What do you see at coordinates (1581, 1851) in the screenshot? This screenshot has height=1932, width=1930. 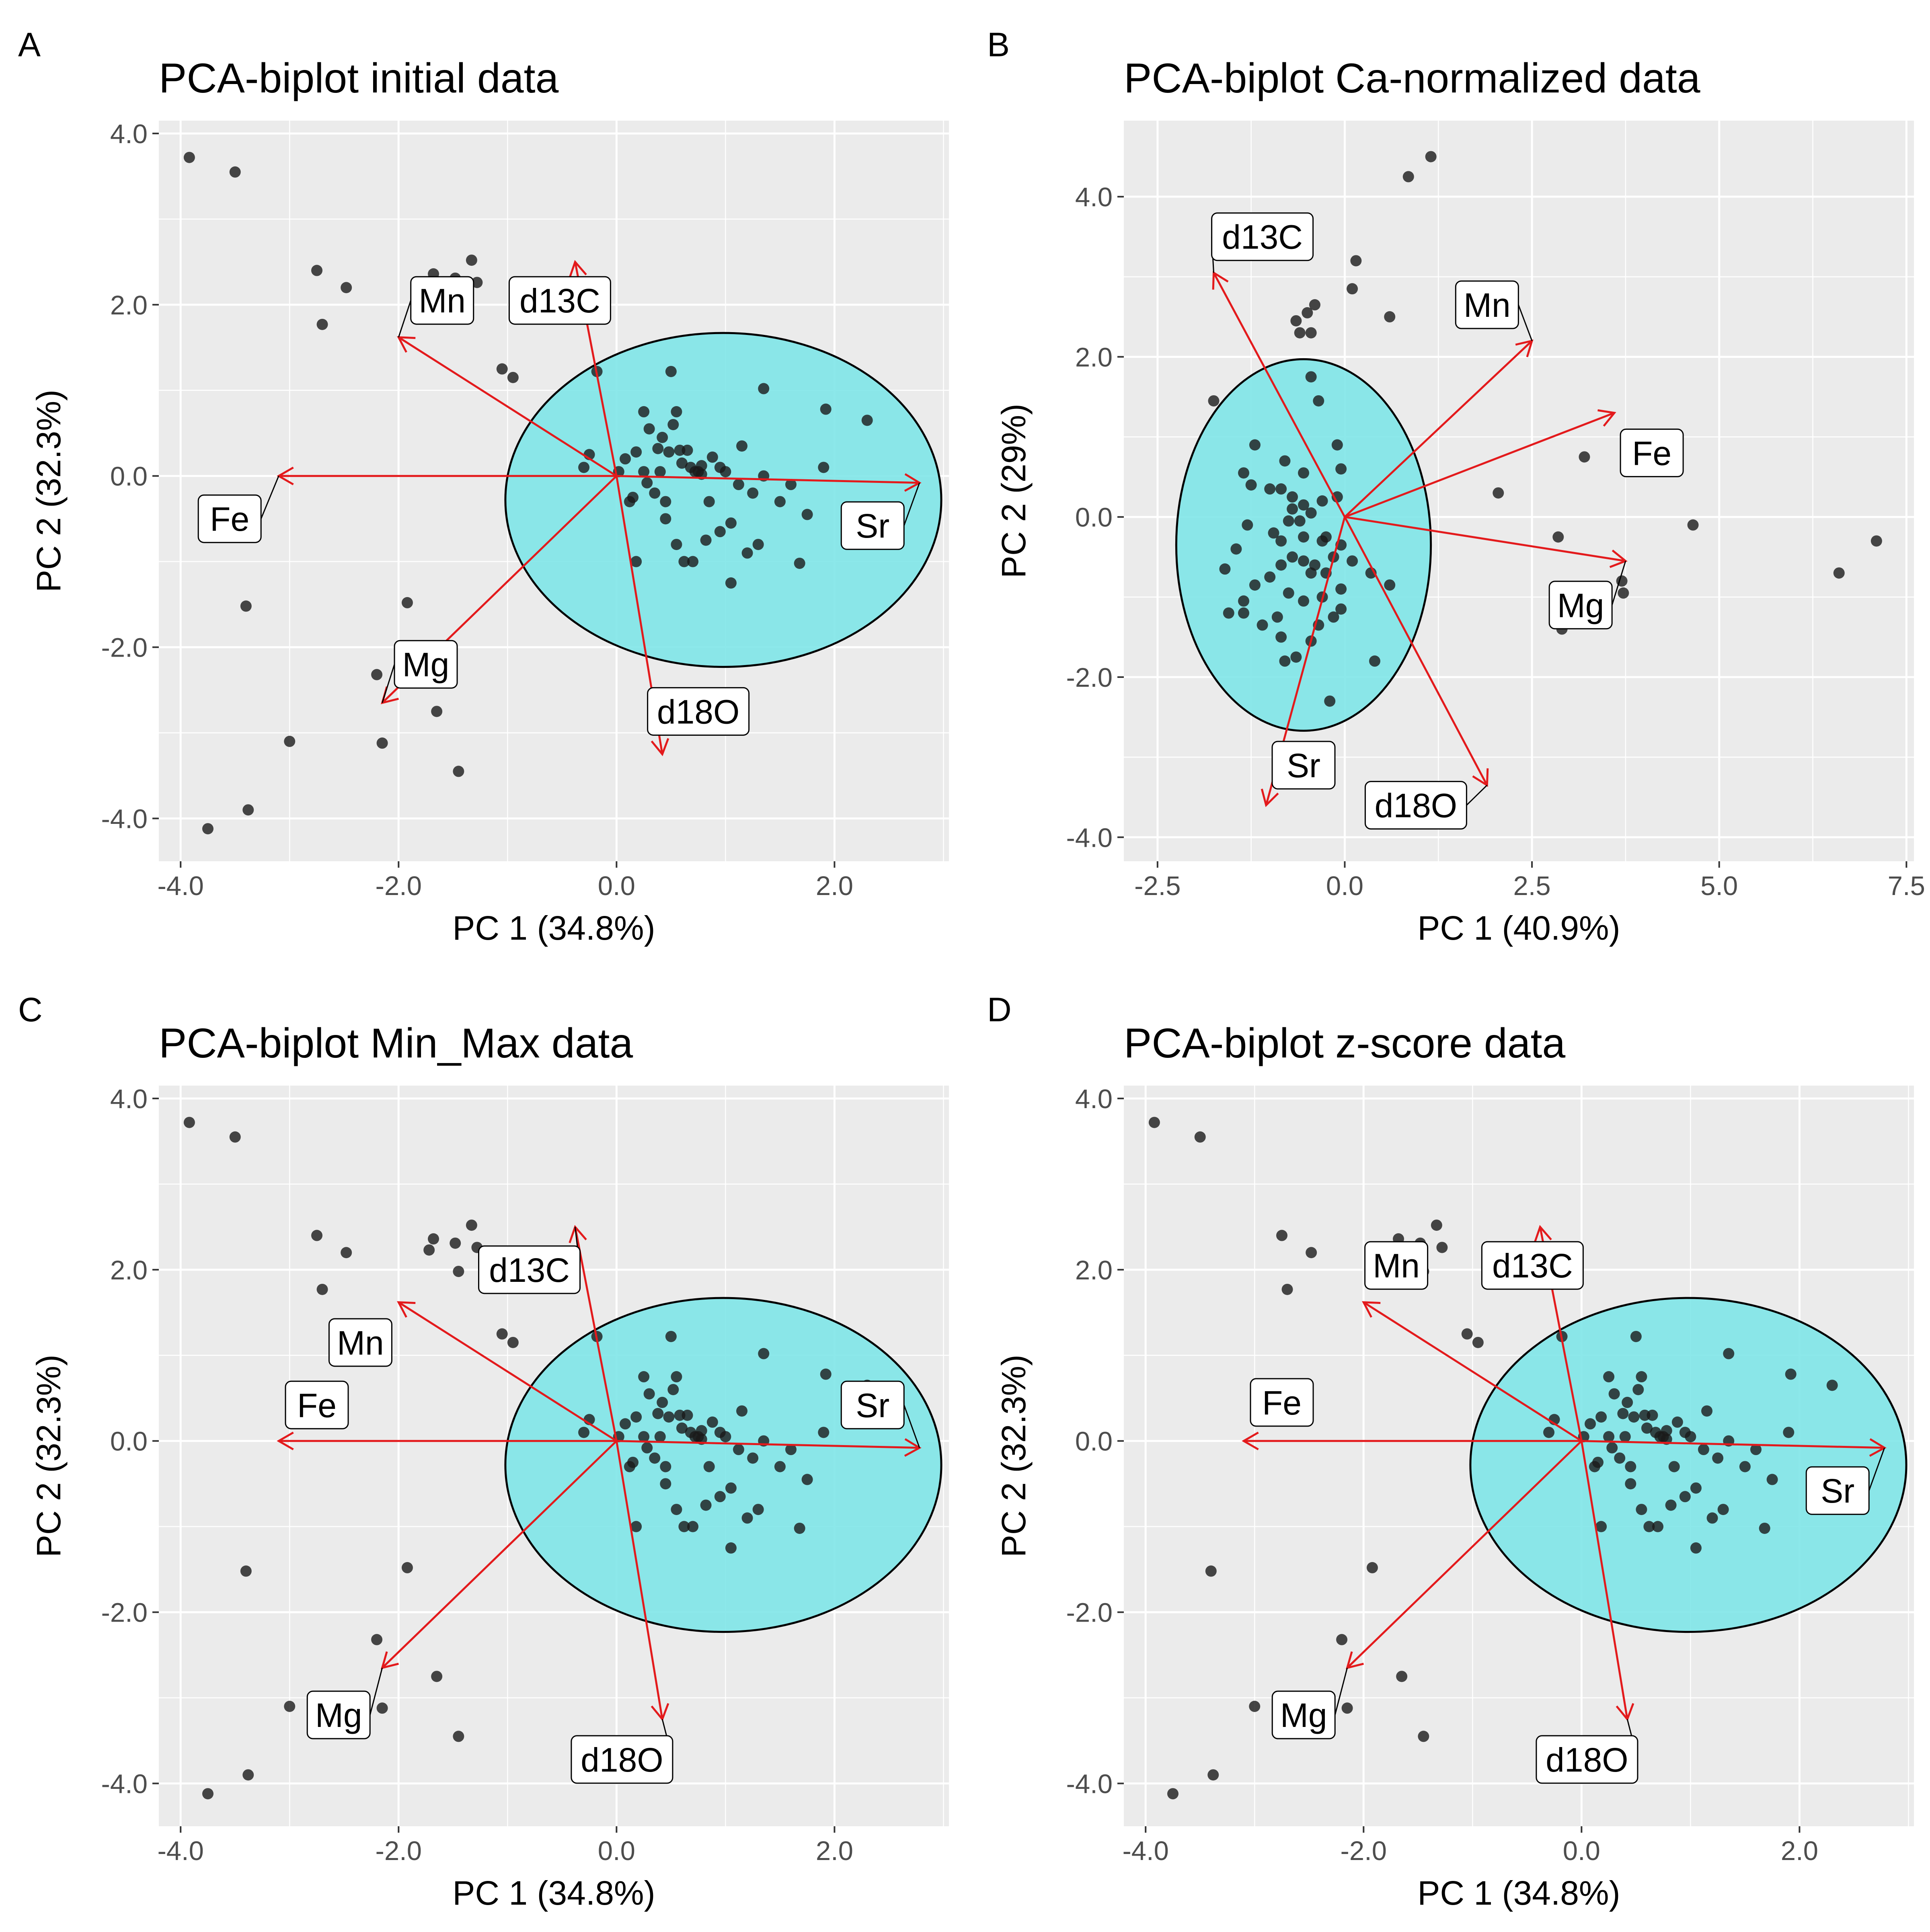 I see `x-tick-label: 0.0` at bounding box center [1581, 1851].